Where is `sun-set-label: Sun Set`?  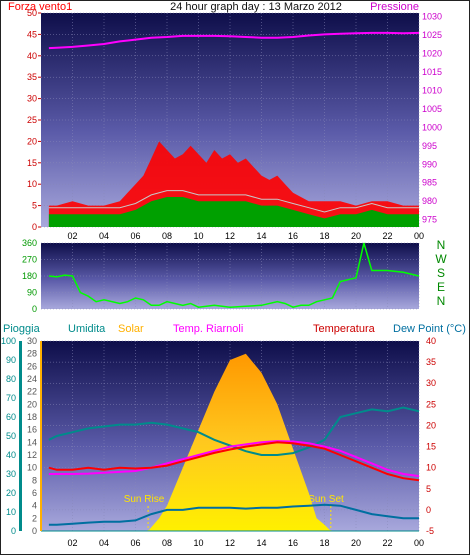
sun-set-label: Sun Set is located at coordinates (326, 499).